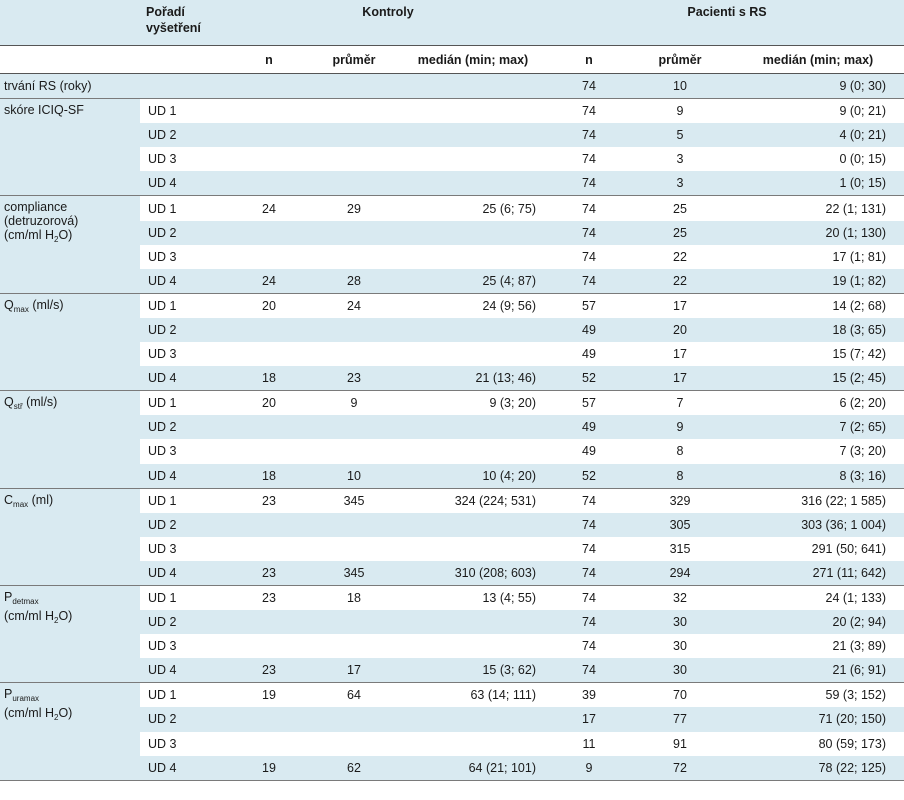 This screenshot has height=800, width=904. What do you see at coordinates (473, 281) in the screenshot?
I see `cell-controls-median: 25 (4; 87)` at bounding box center [473, 281].